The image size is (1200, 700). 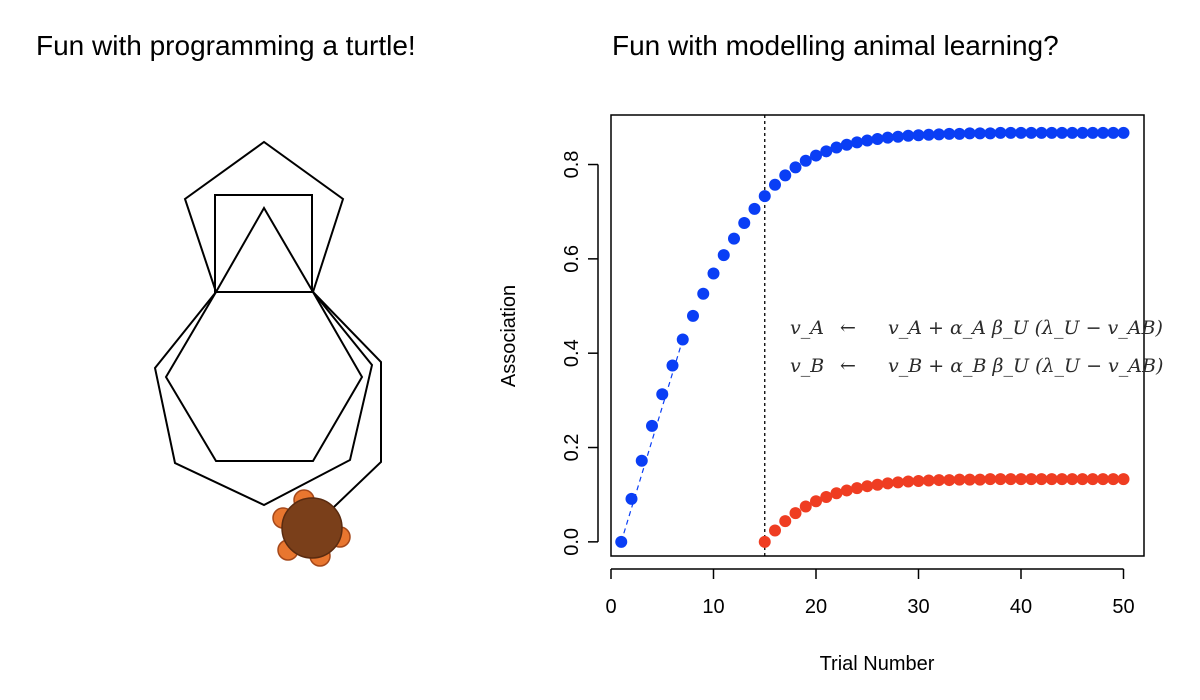 What do you see at coordinates (1123, 607) in the screenshot?
I see `x-tick-label: 50` at bounding box center [1123, 607].